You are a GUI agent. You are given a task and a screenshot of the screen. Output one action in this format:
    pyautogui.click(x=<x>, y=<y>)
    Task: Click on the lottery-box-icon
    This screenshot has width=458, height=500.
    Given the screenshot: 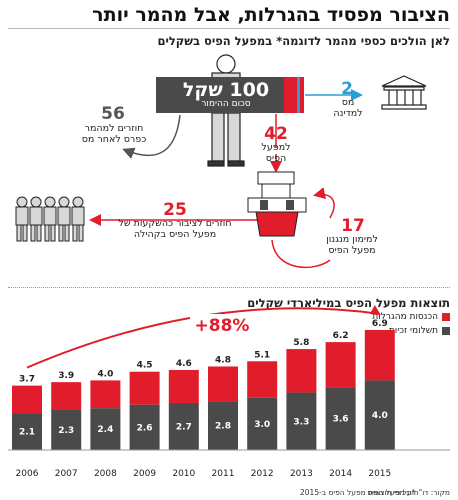 What is the action you would take?
    pyautogui.click(x=277, y=204)
    